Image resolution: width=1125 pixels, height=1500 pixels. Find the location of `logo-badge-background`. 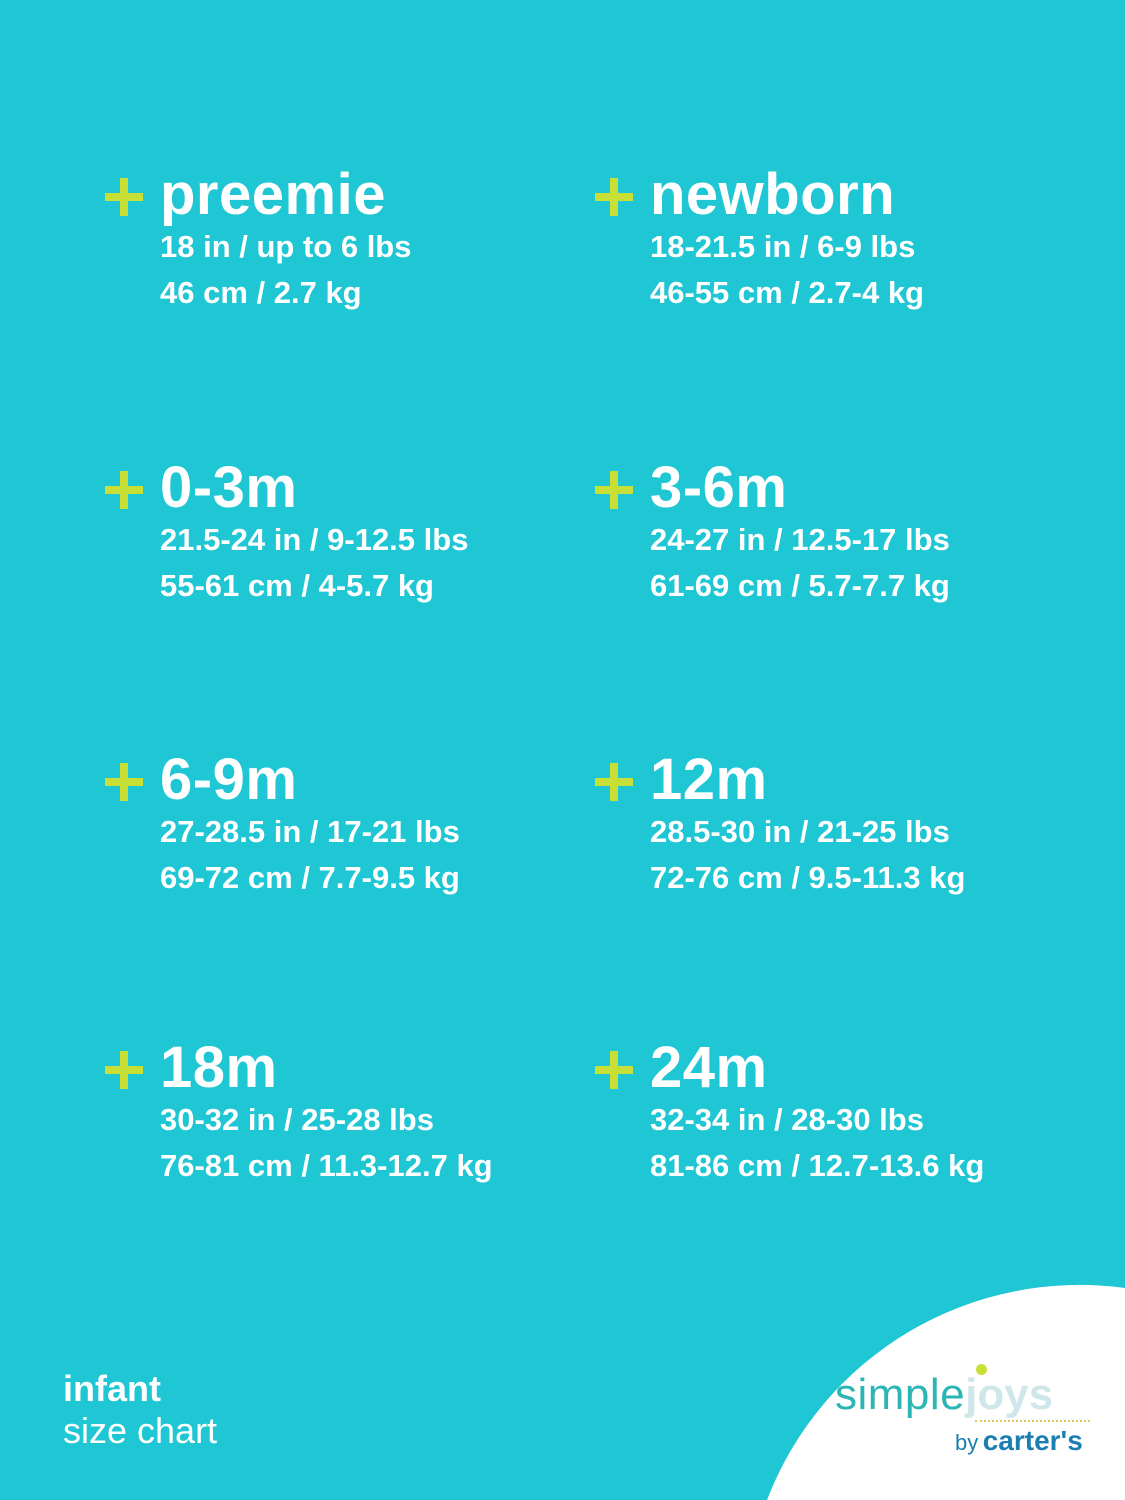

logo-badge-background is located at coordinates (946, 1392).